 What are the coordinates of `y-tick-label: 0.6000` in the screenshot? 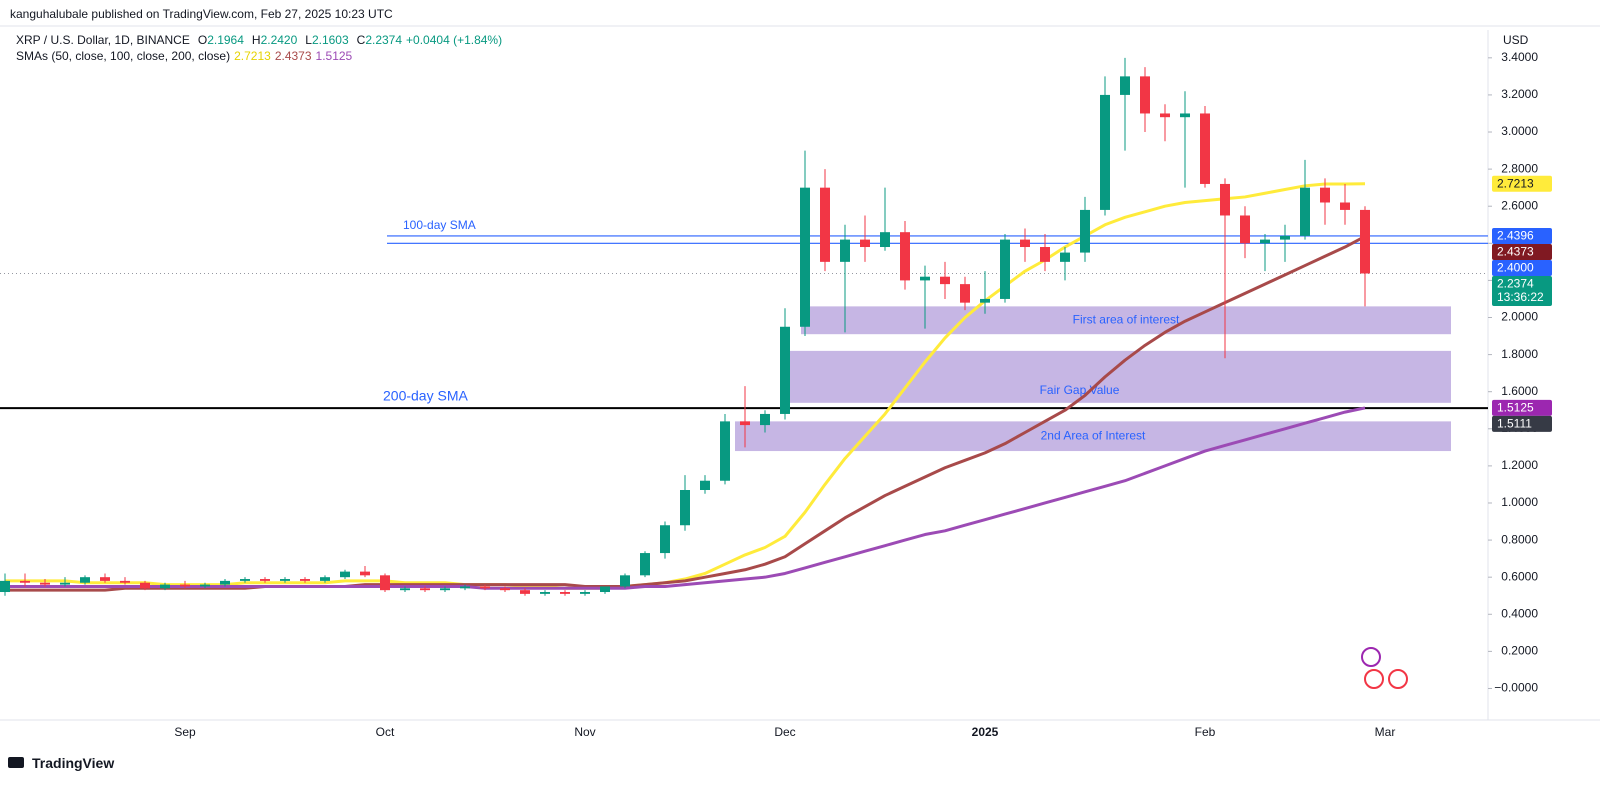 It's located at (1519, 576).